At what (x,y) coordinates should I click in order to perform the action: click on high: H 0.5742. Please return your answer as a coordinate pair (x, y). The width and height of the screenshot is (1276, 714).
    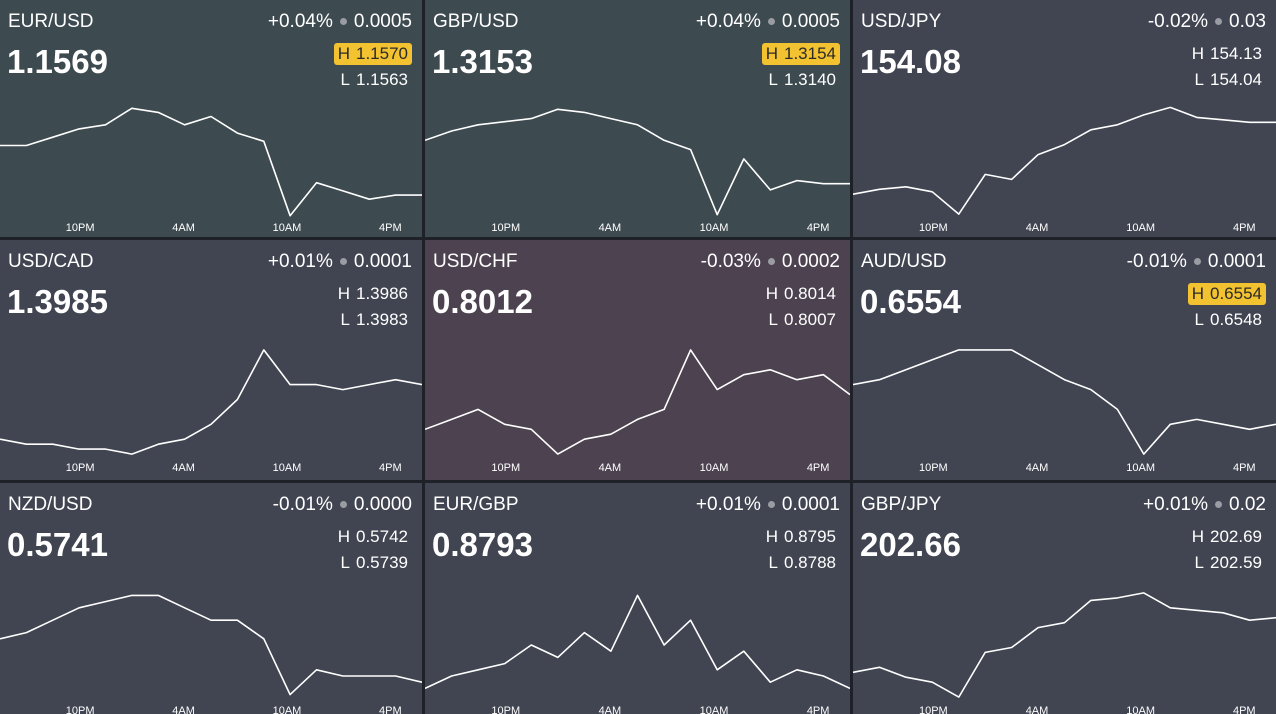
    Looking at the image, I should click on (373, 537).